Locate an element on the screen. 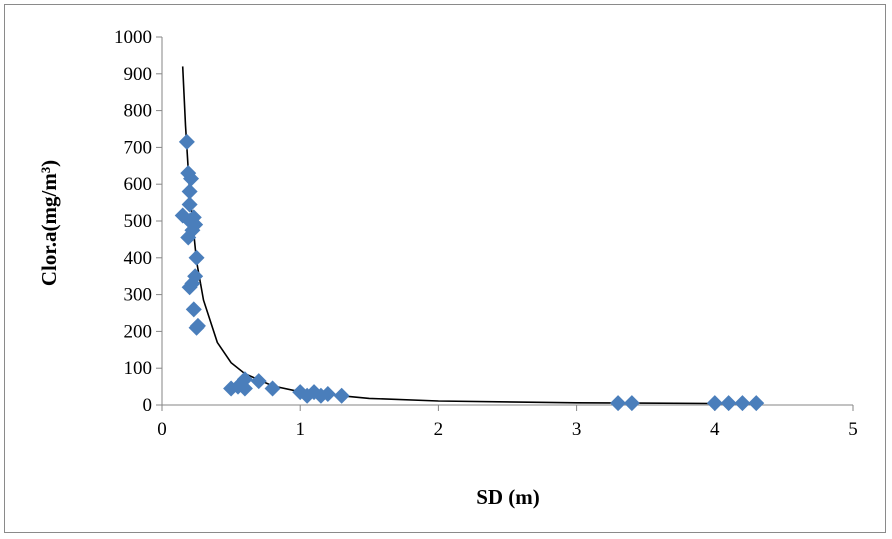  y-axis-ticks: 0 100 200 300 400 500 600 700 800 900 1000 is located at coordinates (138, 221).